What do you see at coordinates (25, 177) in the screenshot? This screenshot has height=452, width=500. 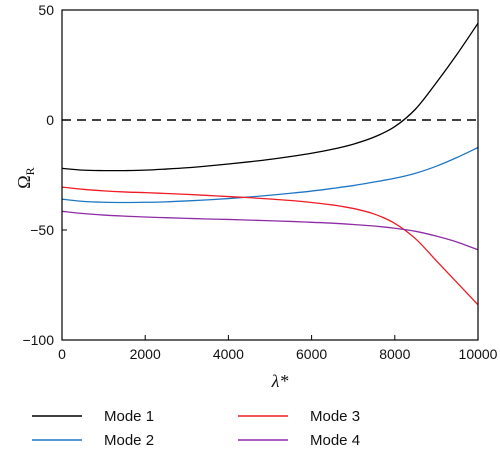 I see `y-axis-title: ΩR` at bounding box center [25, 177].